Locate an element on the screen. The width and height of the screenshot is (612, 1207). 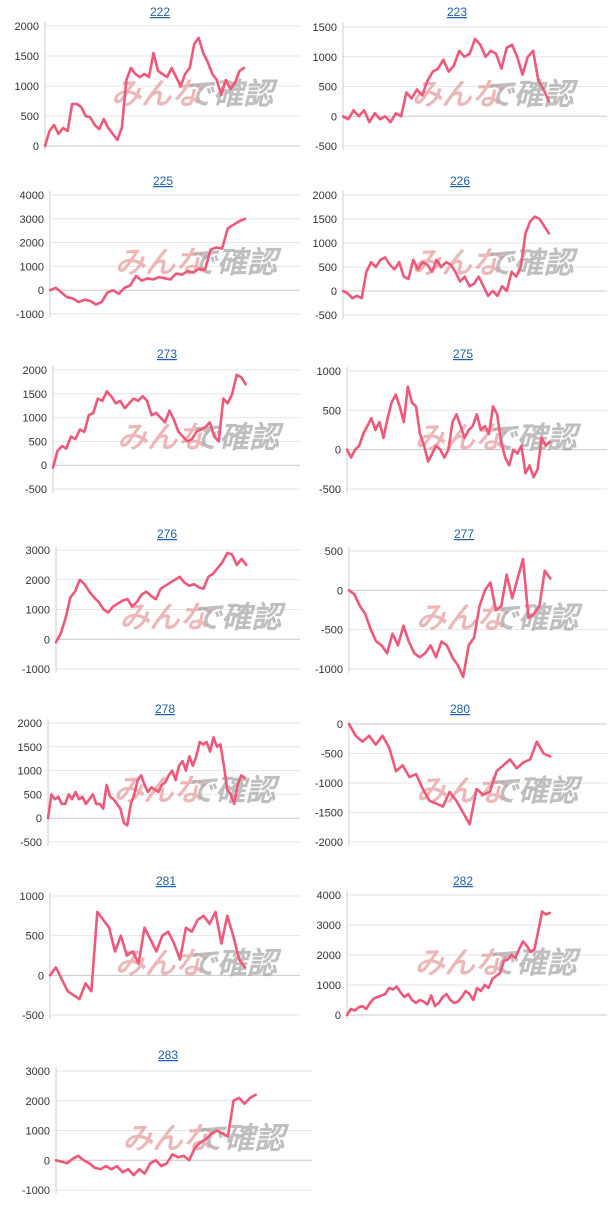
chart-title-link: 278 is located at coordinates (165, 709).